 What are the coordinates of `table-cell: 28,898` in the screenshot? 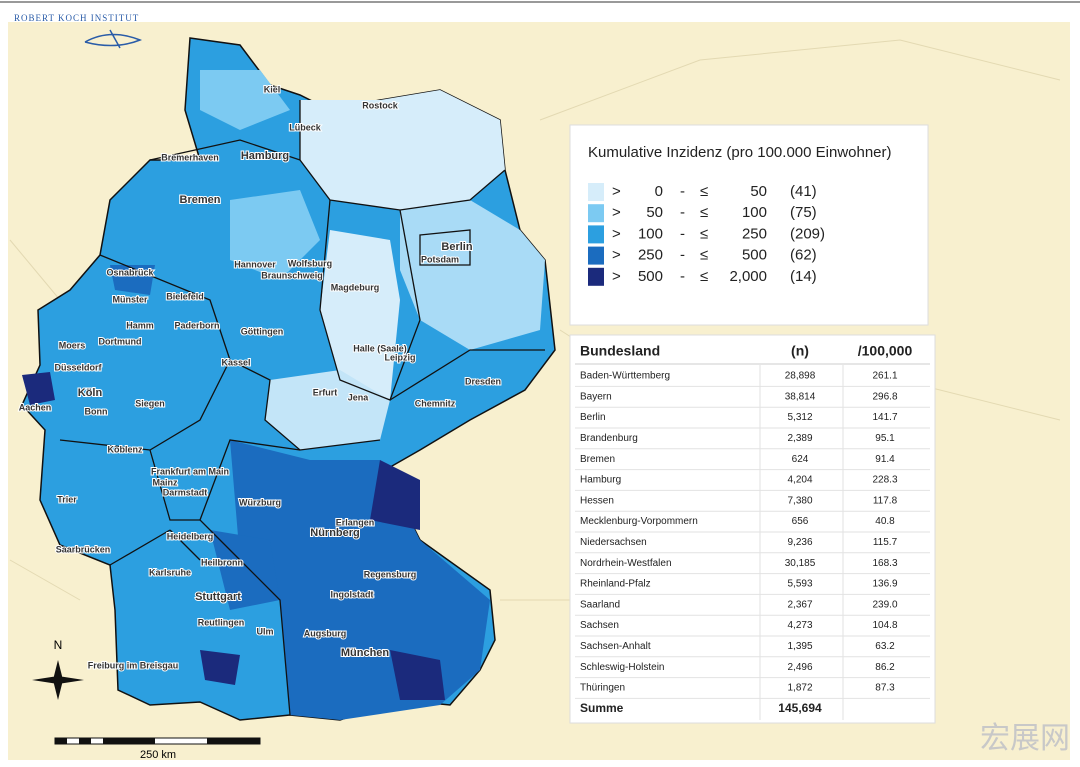 It's located at (800, 376).